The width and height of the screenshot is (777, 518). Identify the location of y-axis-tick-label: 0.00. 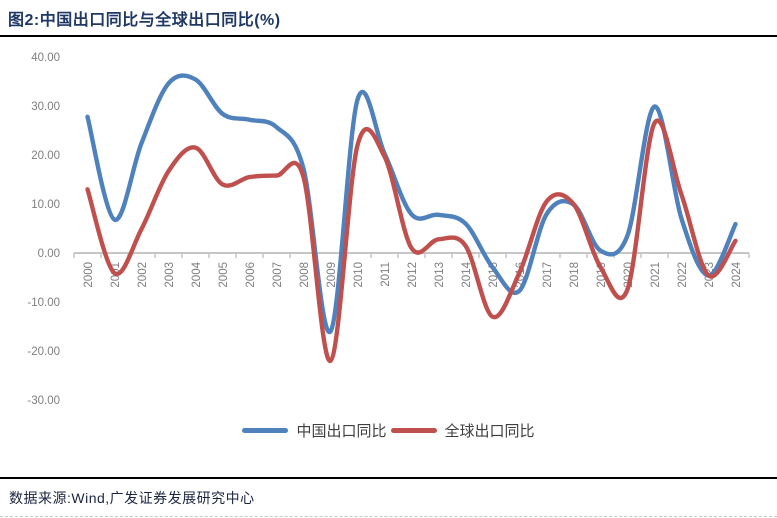
(49, 254).